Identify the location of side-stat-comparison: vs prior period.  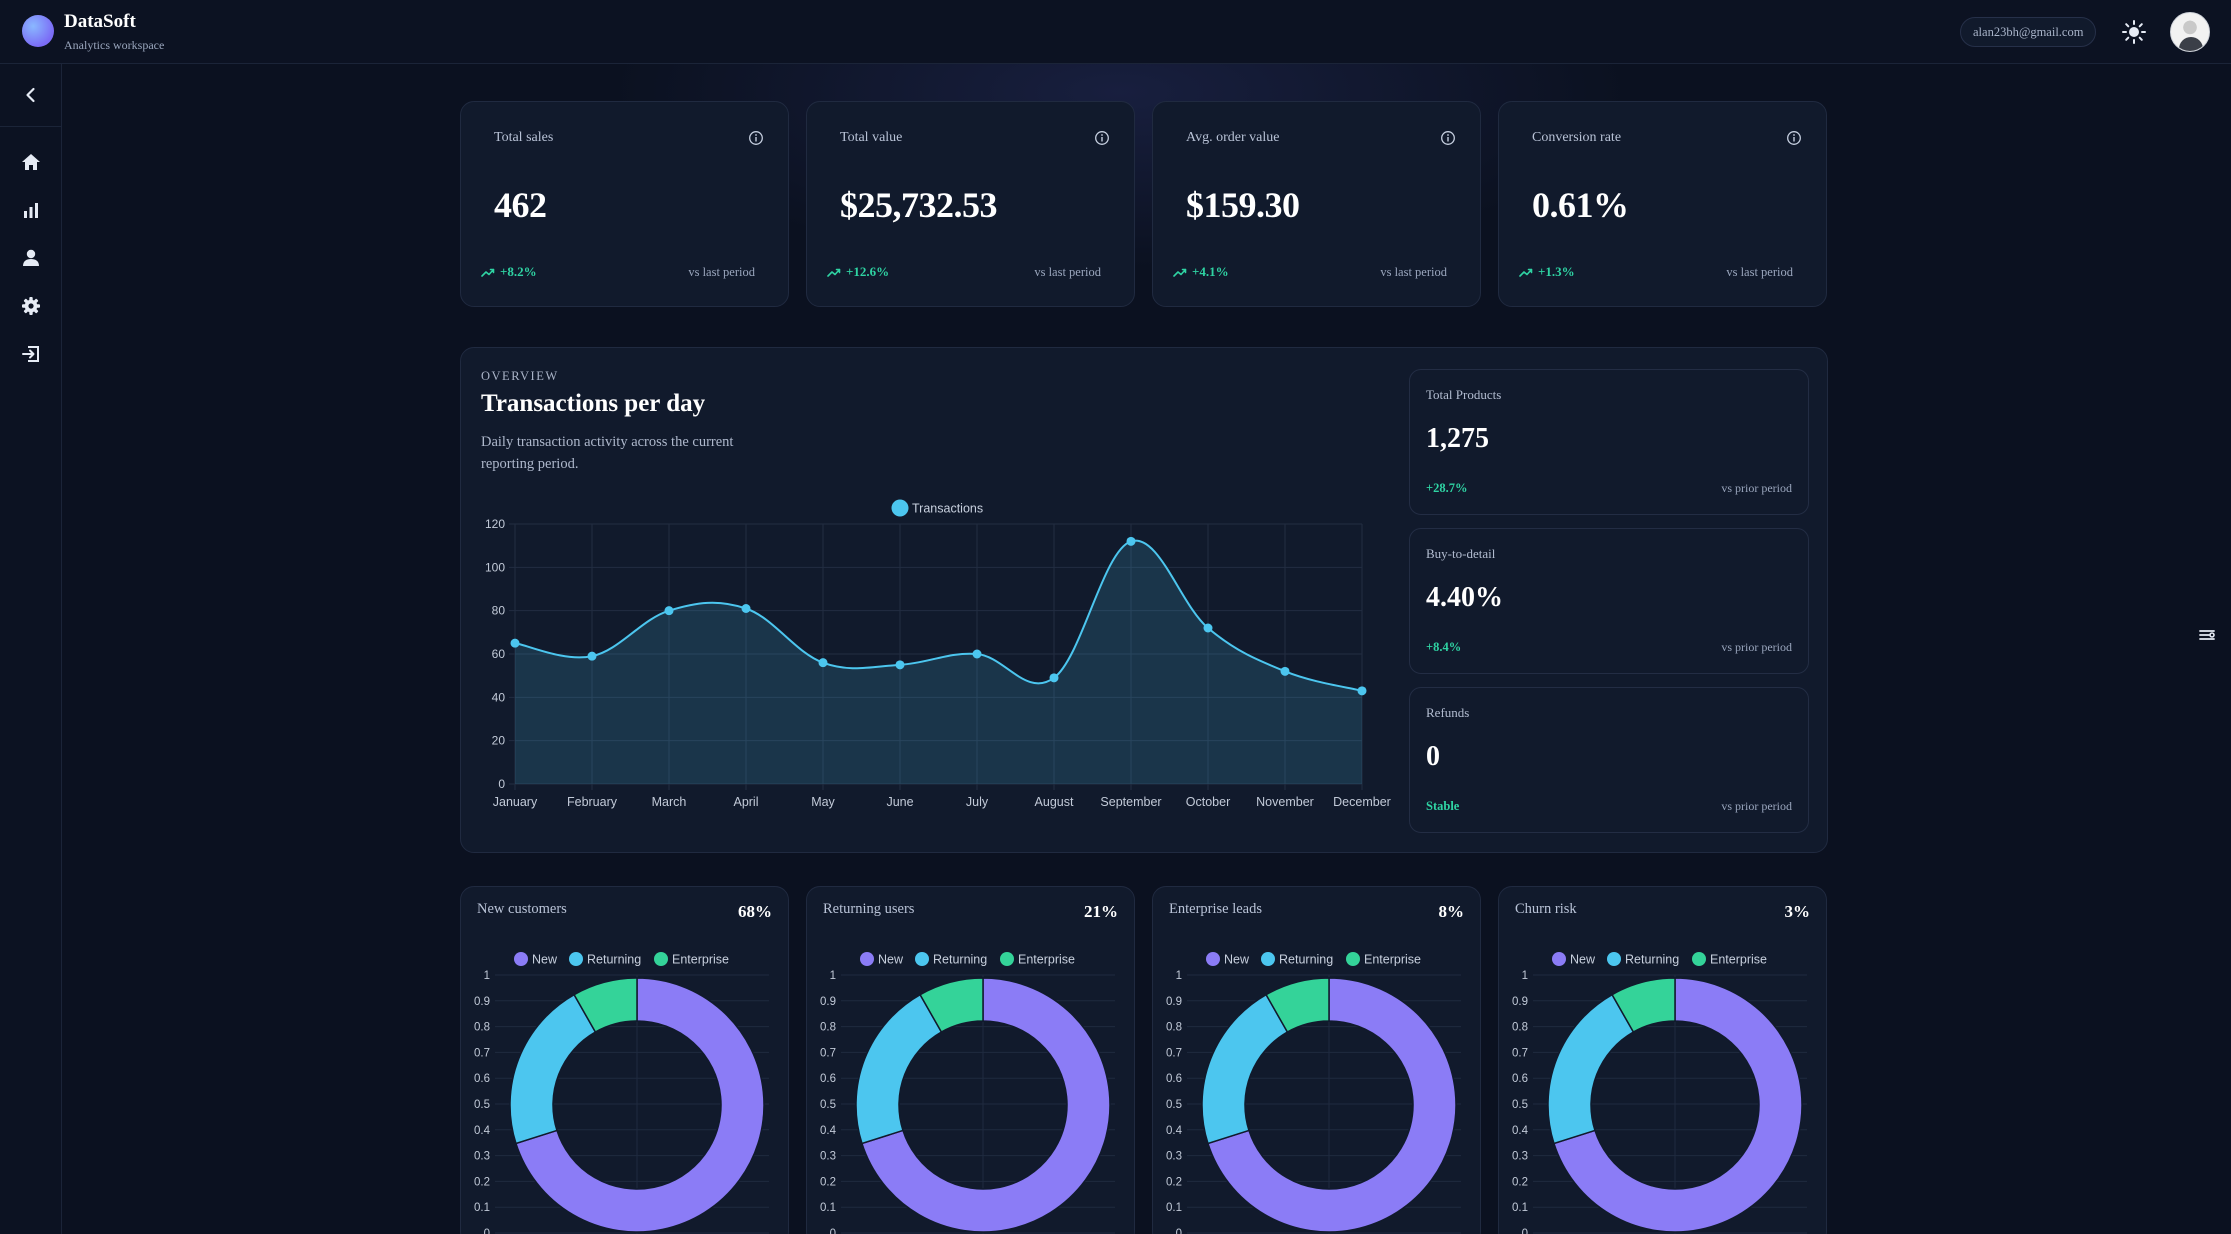
(1756, 647).